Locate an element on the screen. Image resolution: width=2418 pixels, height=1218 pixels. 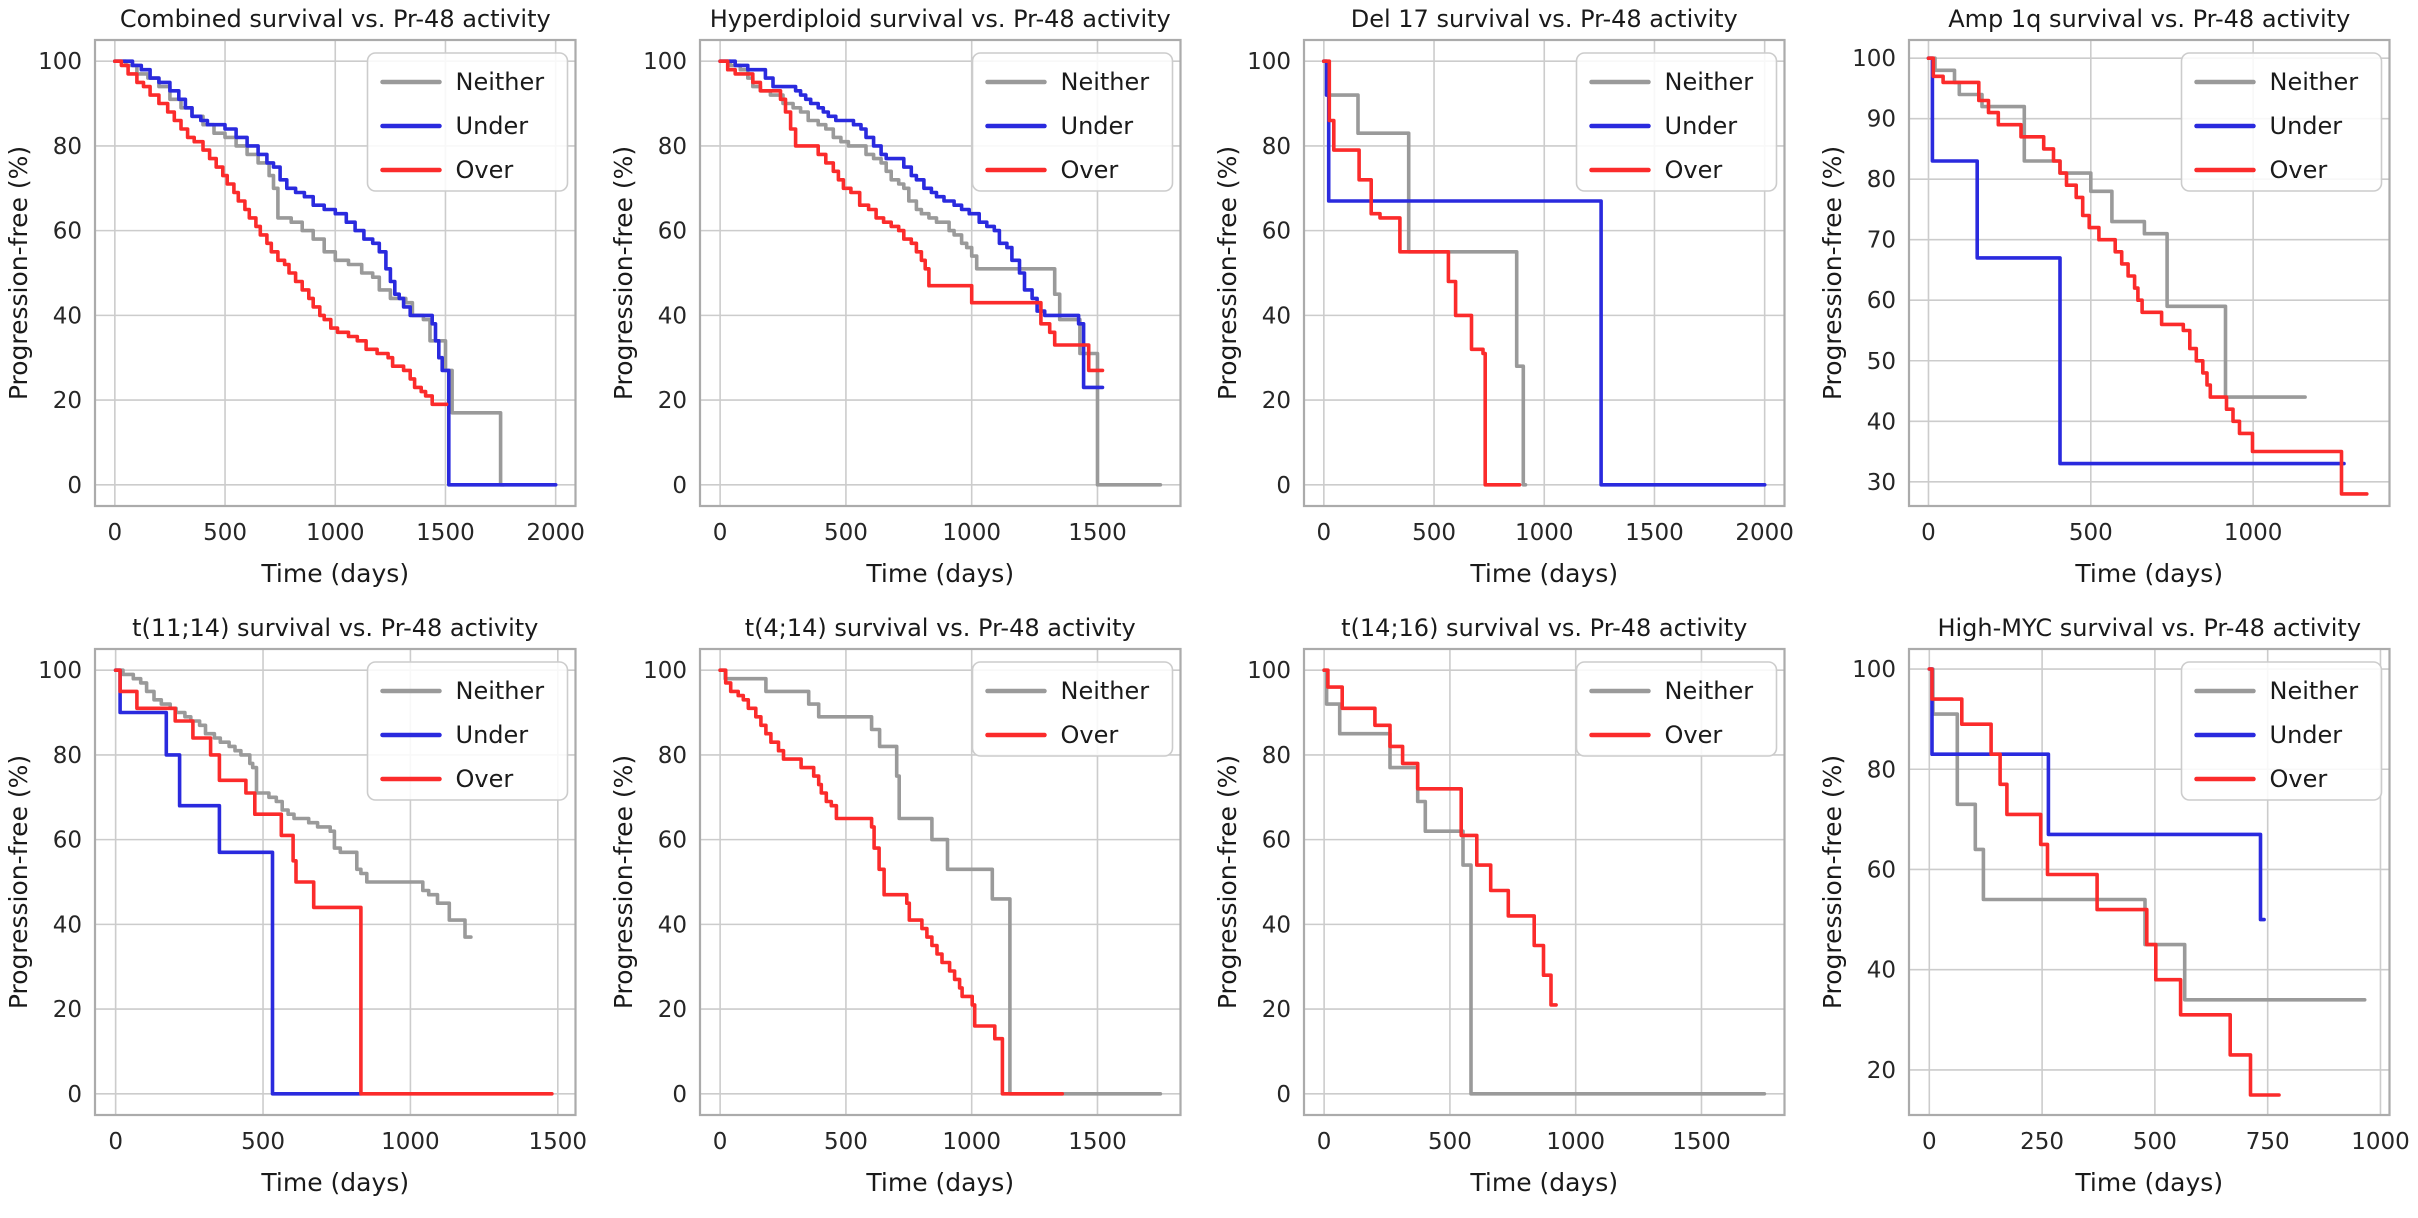
x-tick-label: 2000 is located at coordinates (1764, 533).